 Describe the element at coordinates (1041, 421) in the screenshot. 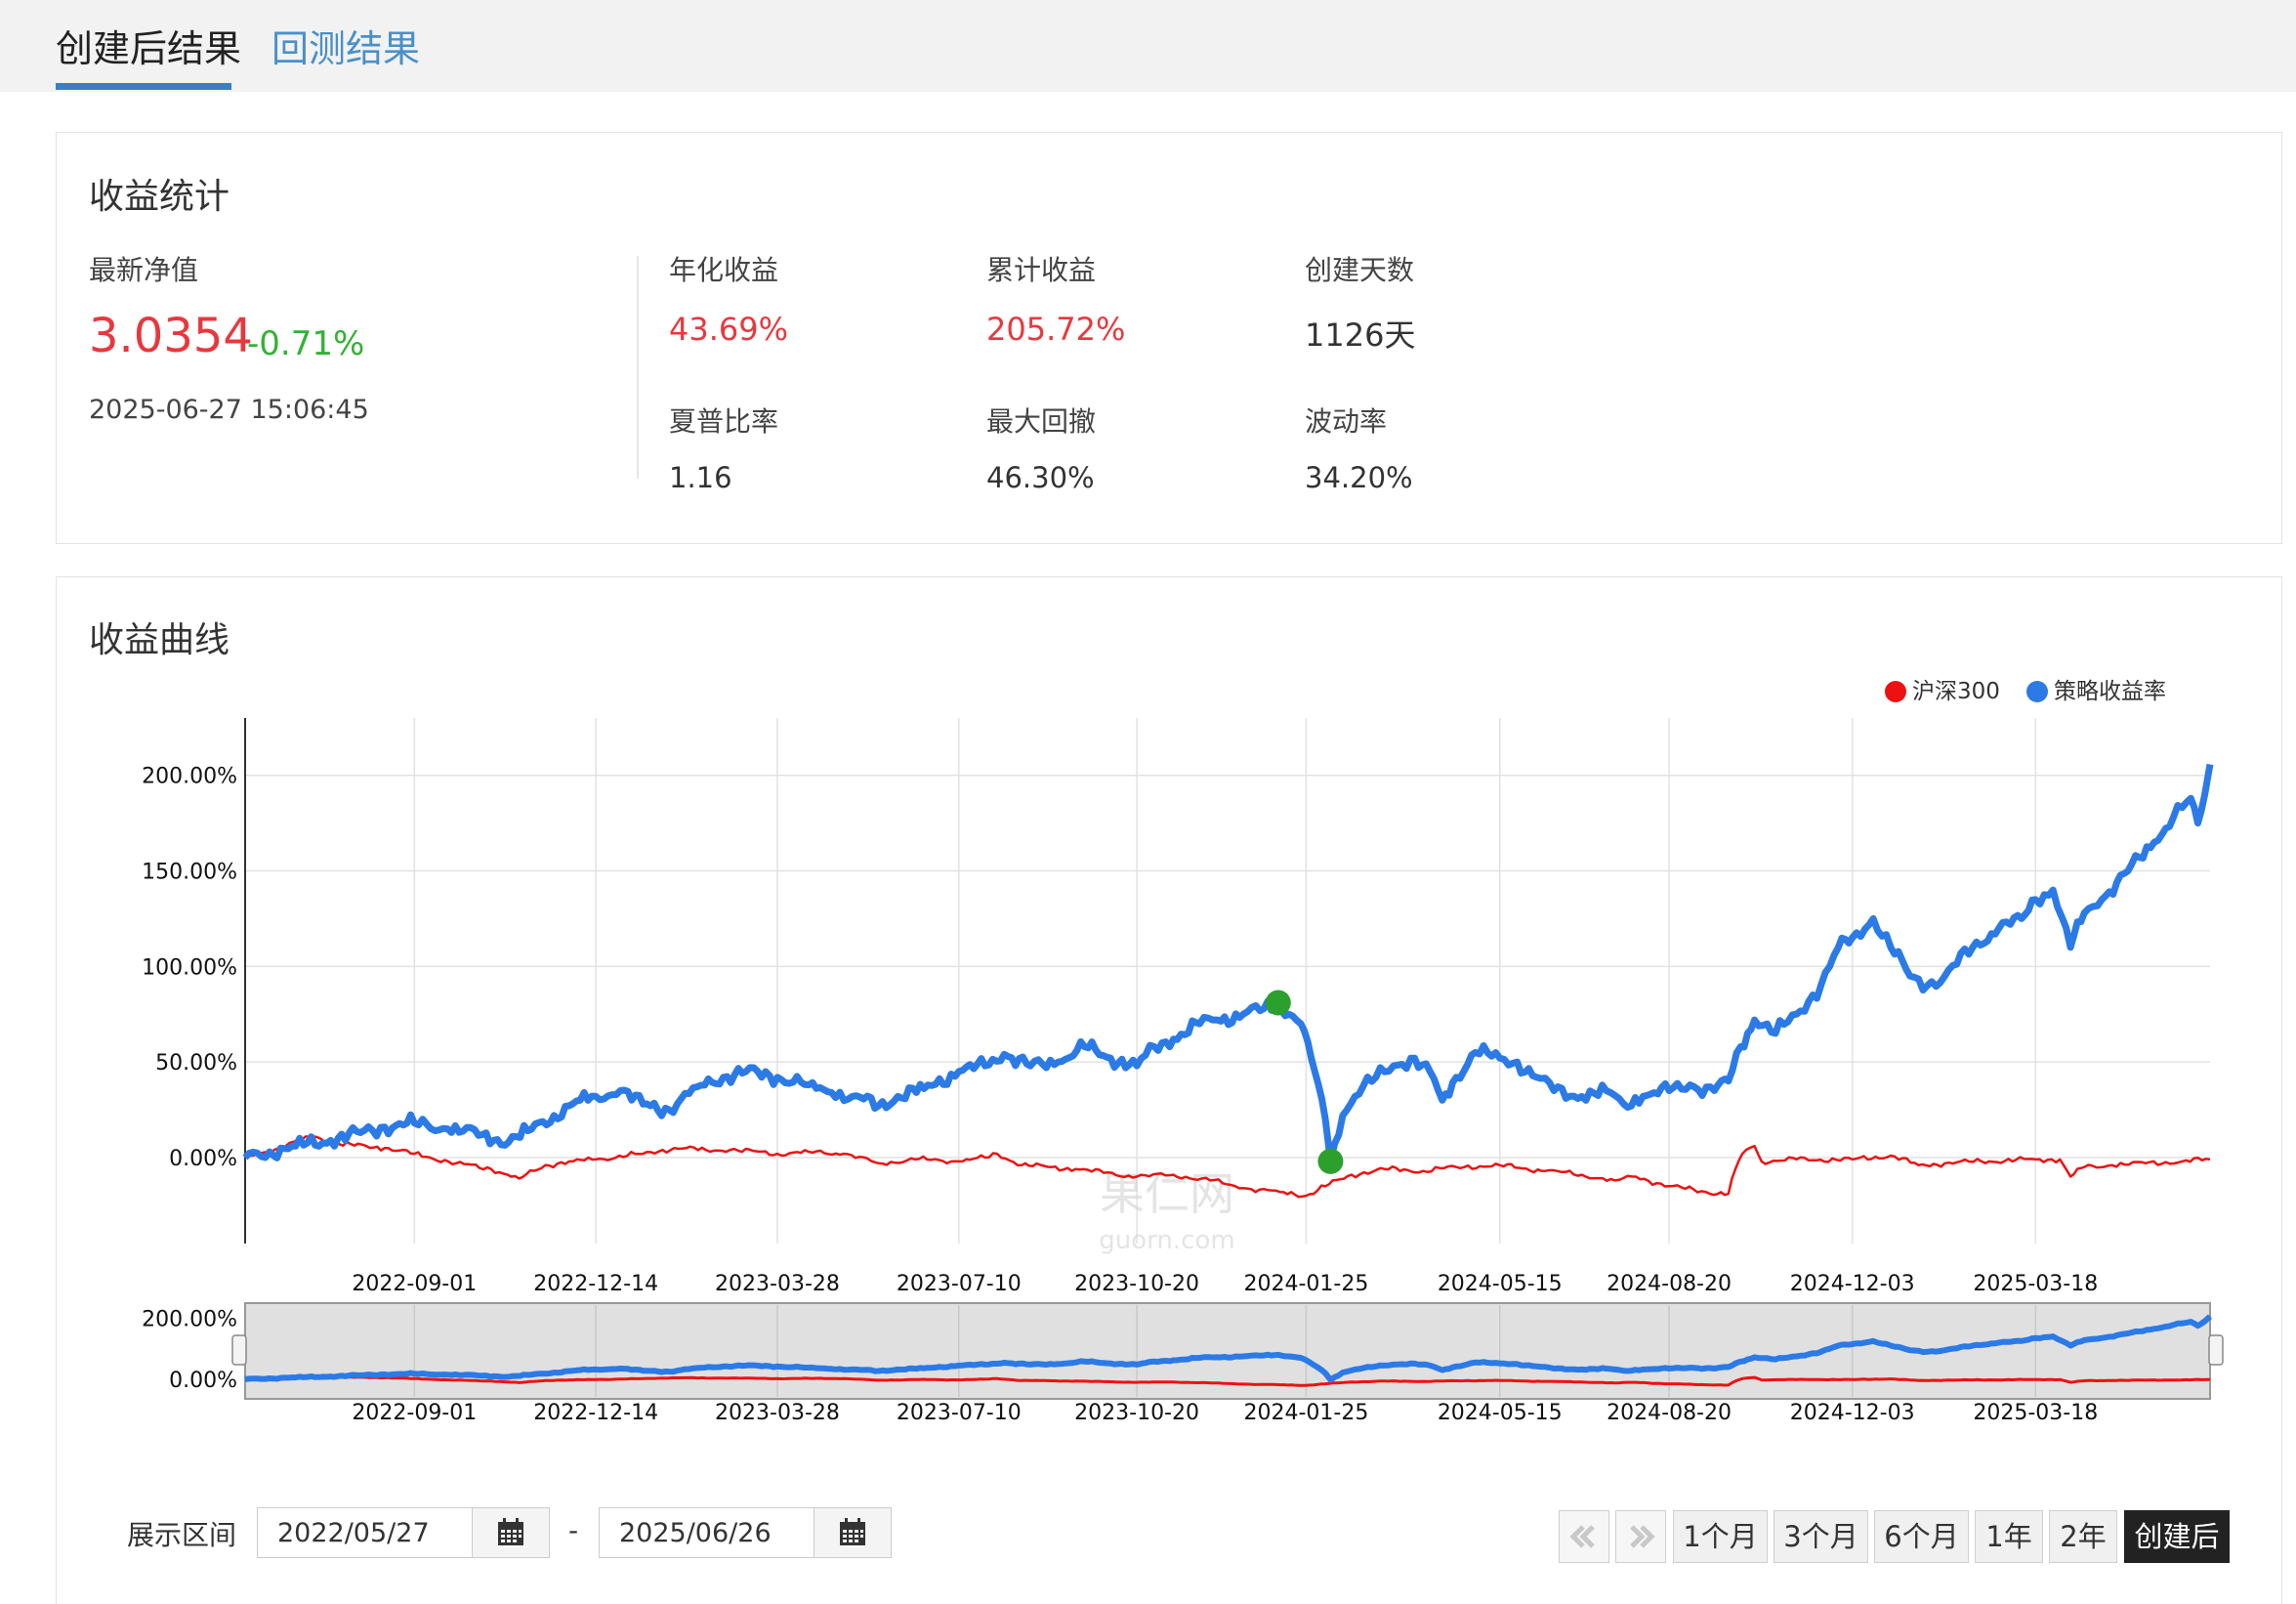

I see `max-drawdown-label: 最大回撤` at that location.